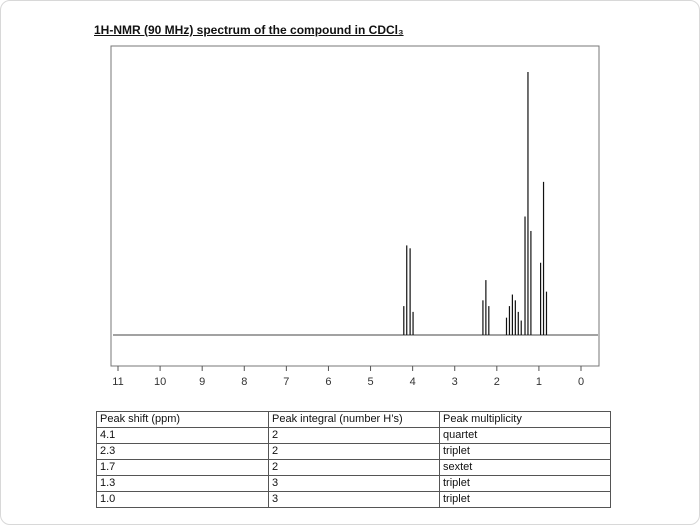 The image size is (700, 525). I want to click on table-cell: Peak multiplicity, so click(525, 419).